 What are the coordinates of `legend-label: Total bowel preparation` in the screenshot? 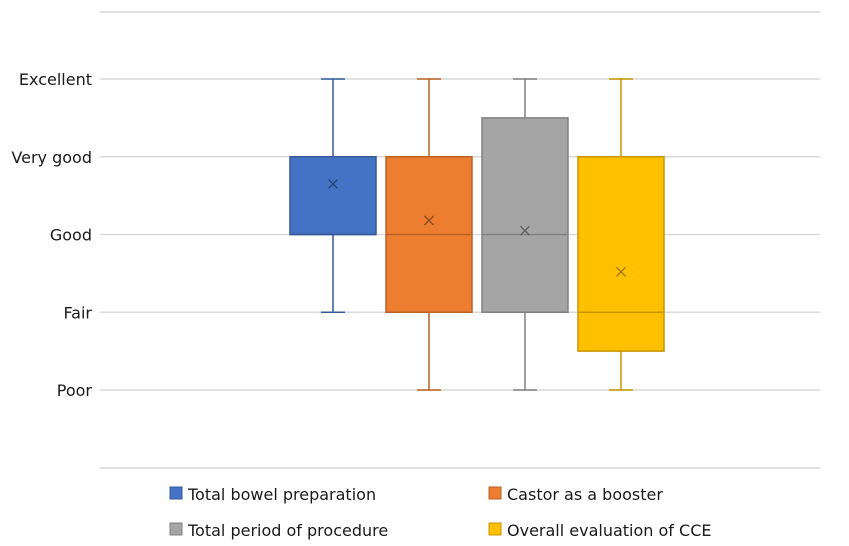 It's located at (281, 494).